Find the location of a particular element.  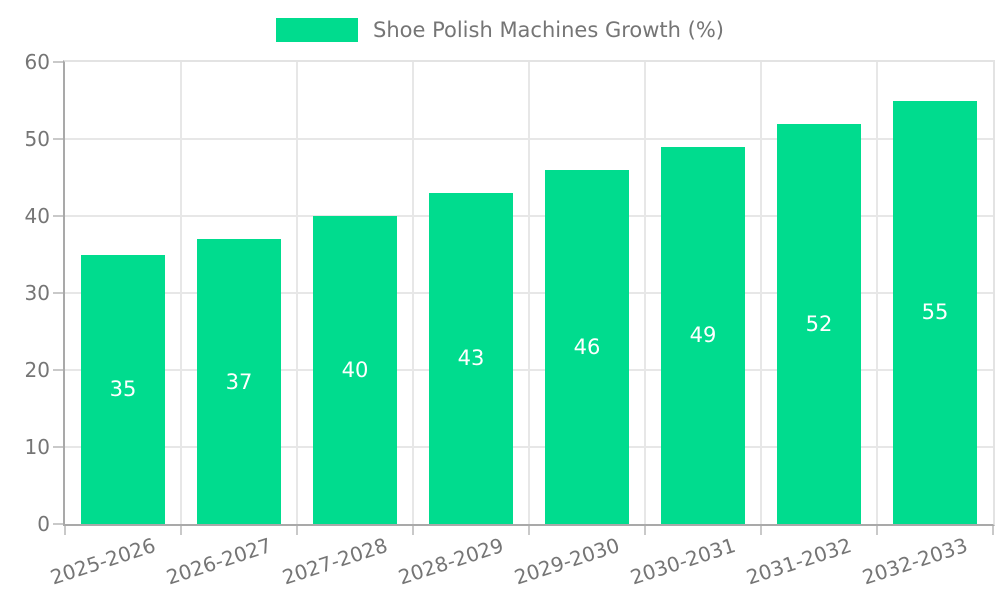

bar-value-label: 35 is located at coordinates (123, 389).